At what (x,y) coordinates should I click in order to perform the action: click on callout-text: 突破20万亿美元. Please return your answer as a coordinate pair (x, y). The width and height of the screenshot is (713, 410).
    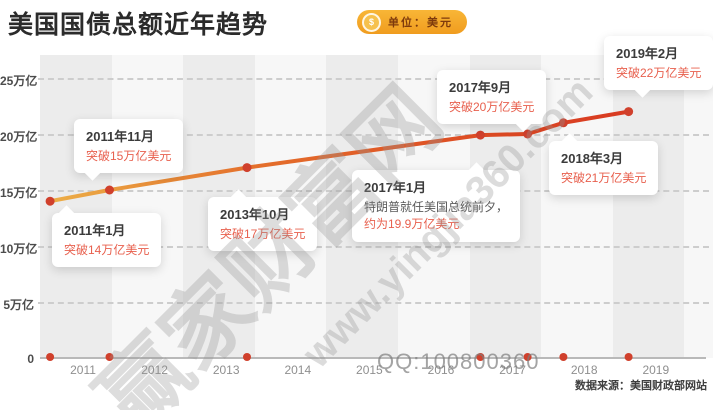
    Looking at the image, I should click on (492, 107).